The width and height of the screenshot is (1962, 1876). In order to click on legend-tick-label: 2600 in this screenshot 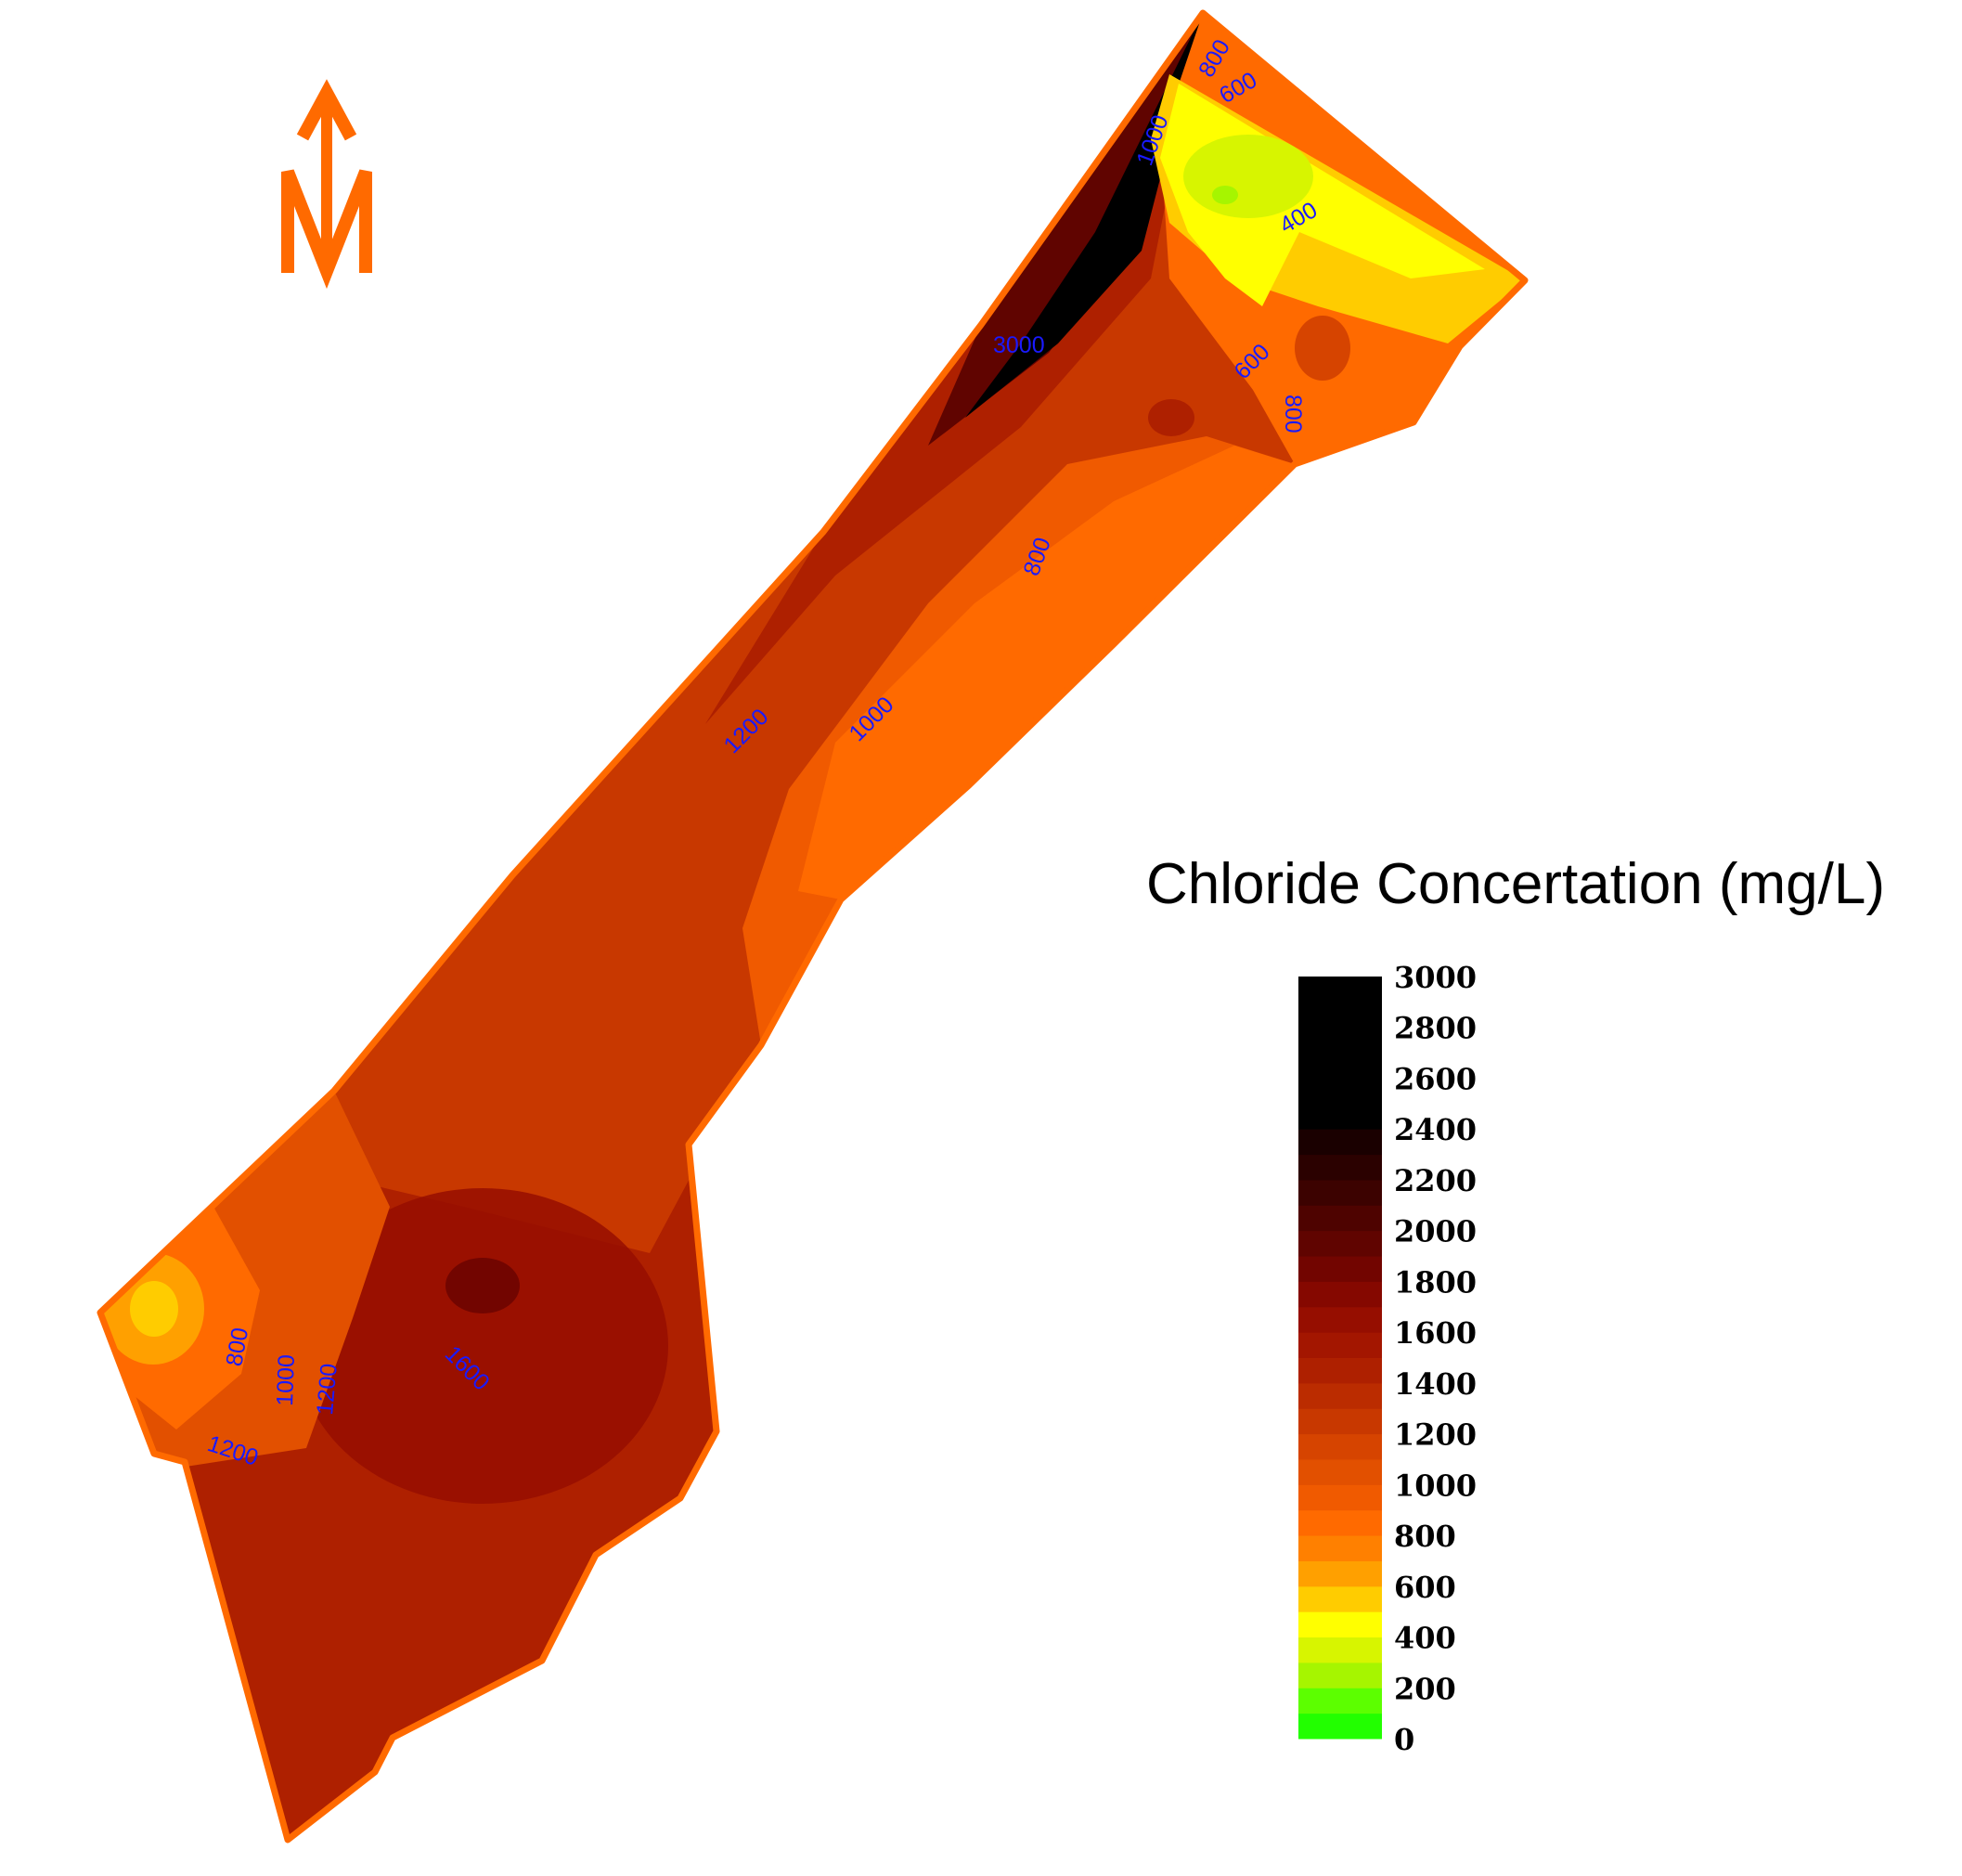, I will do `click(1435, 1078)`.